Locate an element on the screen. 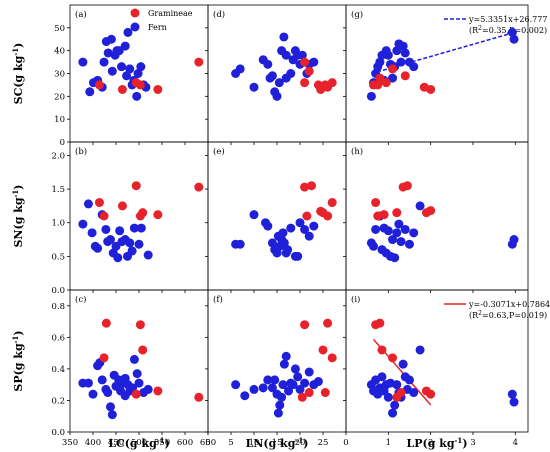 The image size is (550, 452). legend-gramineae-label: Gramineae is located at coordinates (170, 13).